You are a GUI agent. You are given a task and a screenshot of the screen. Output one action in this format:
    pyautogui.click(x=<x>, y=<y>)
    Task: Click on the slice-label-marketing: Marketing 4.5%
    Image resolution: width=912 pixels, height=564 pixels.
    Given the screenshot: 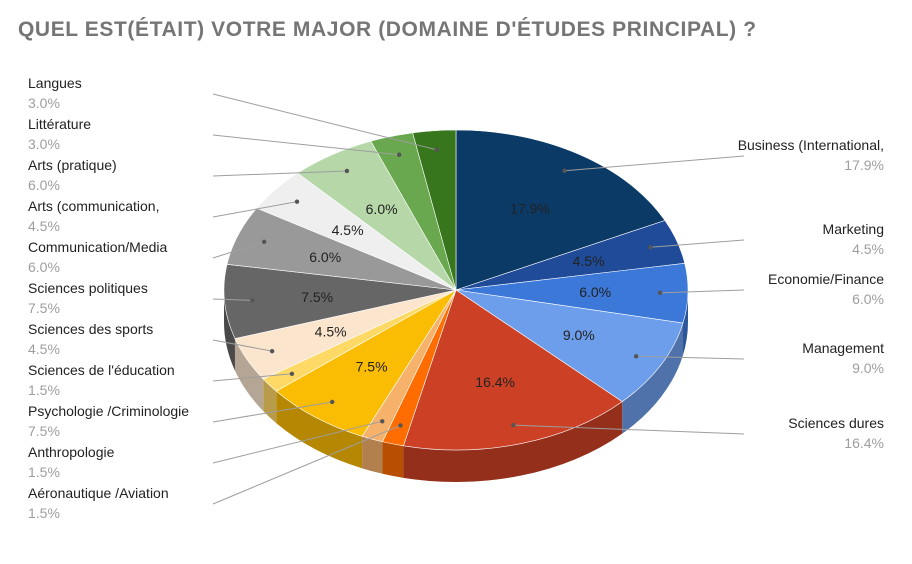 What is the action you would take?
    pyautogui.click(x=766, y=239)
    